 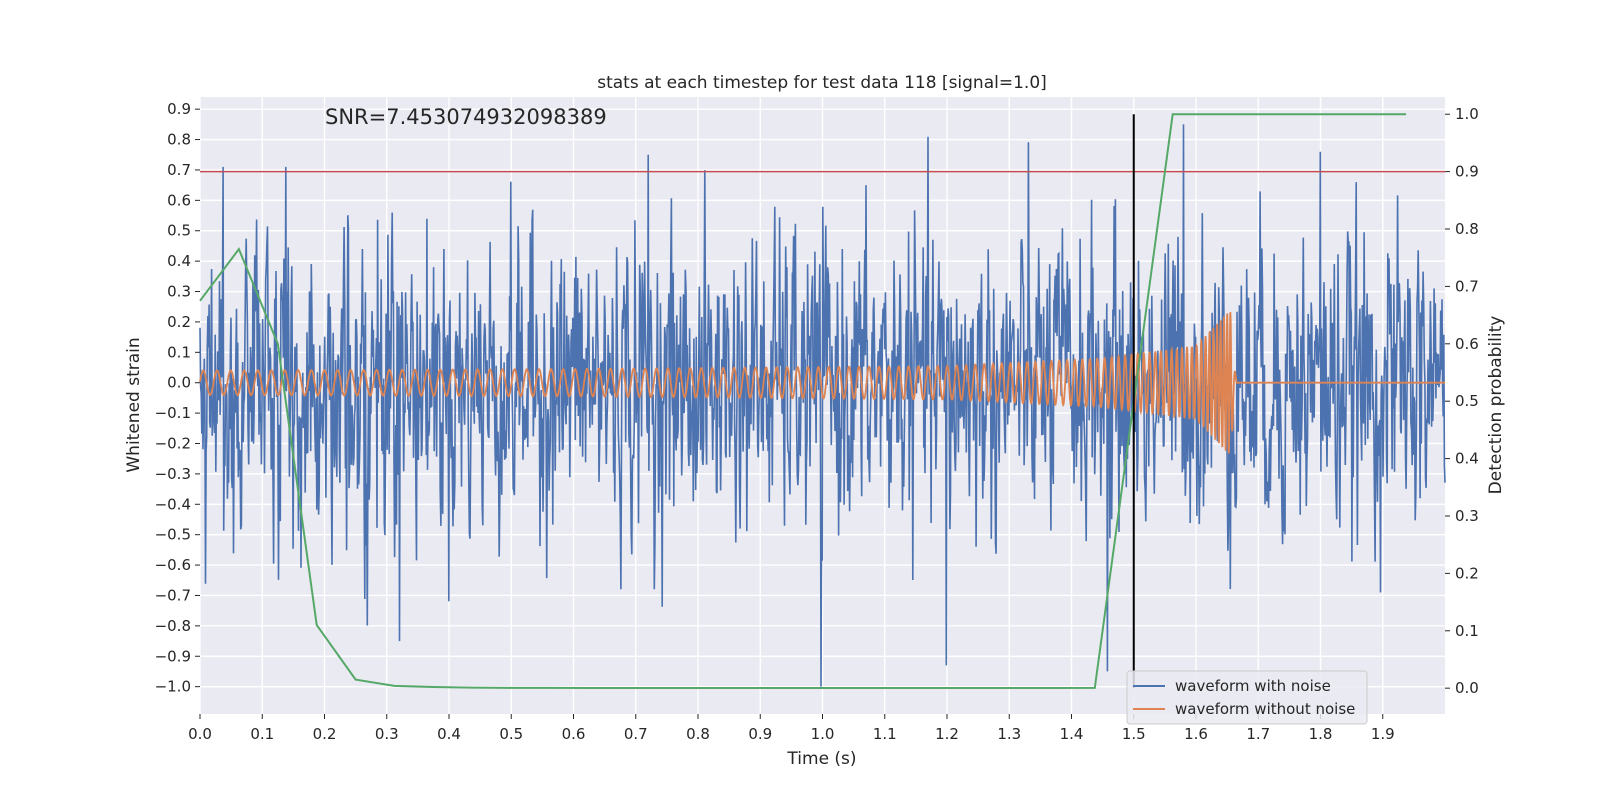 I want to click on right-y-tick-label: 0.1, so click(x=1467, y=631).